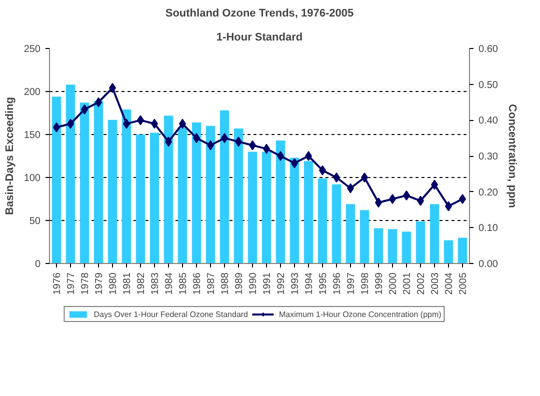 The width and height of the screenshot is (540, 396). Describe the element at coordinates (449, 283) in the screenshot. I see `x-tick-label: 2004` at that location.